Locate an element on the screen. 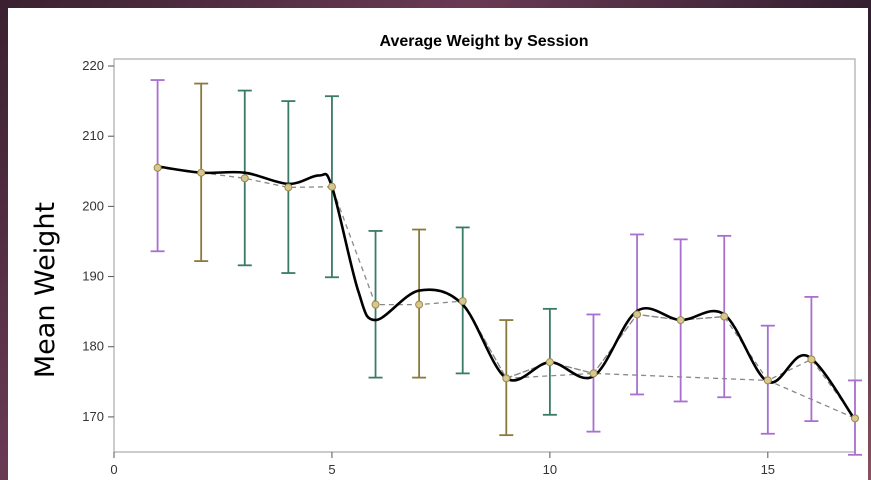 Image resolution: width=871 pixels, height=480 pixels. x-tick-label: 0 is located at coordinates (113, 469).